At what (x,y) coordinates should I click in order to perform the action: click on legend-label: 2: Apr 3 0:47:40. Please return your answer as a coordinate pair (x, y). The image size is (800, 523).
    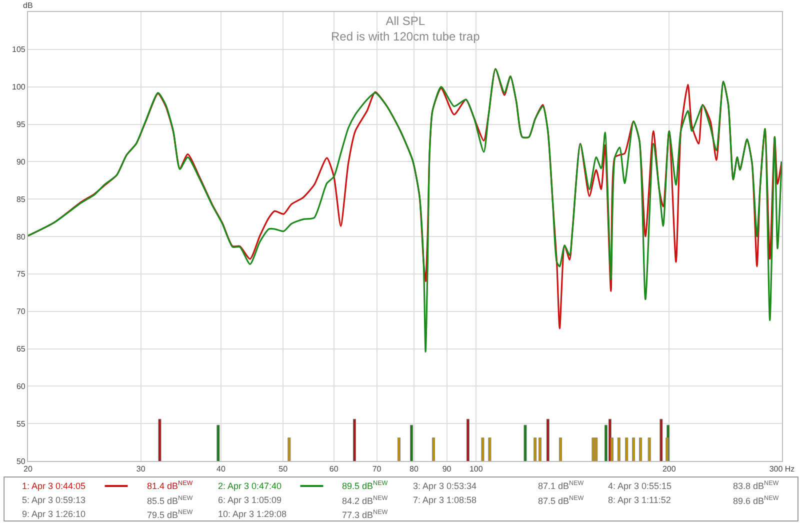
    Looking at the image, I should click on (250, 486).